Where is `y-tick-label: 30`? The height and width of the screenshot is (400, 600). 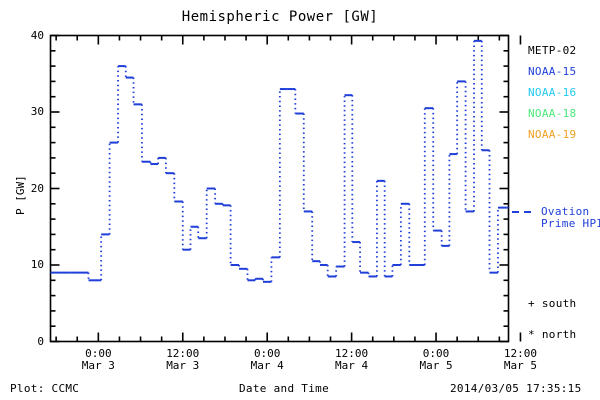
y-tick-label: 30 is located at coordinates (37, 111).